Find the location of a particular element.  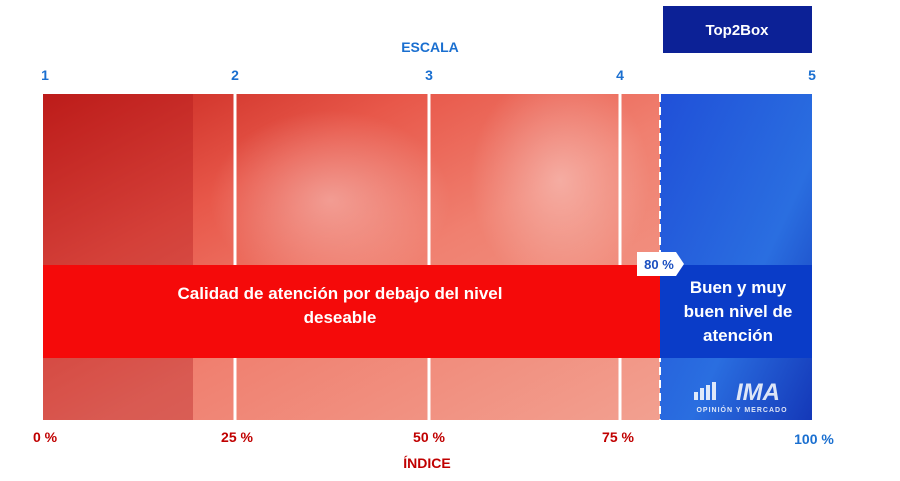

scale-label: 5 is located at coordinates (812, 75).